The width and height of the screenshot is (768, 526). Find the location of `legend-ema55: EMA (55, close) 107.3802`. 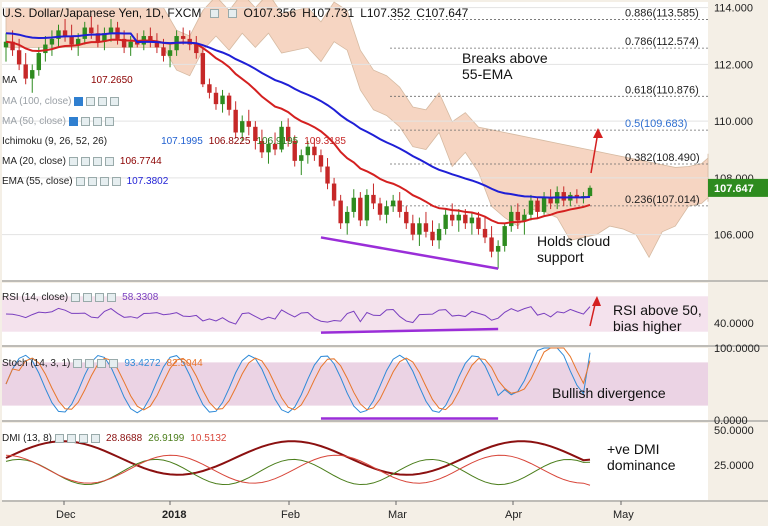

legend-ema55: EMA (55, close) 107.3802 is located at coordinates (85, 181).